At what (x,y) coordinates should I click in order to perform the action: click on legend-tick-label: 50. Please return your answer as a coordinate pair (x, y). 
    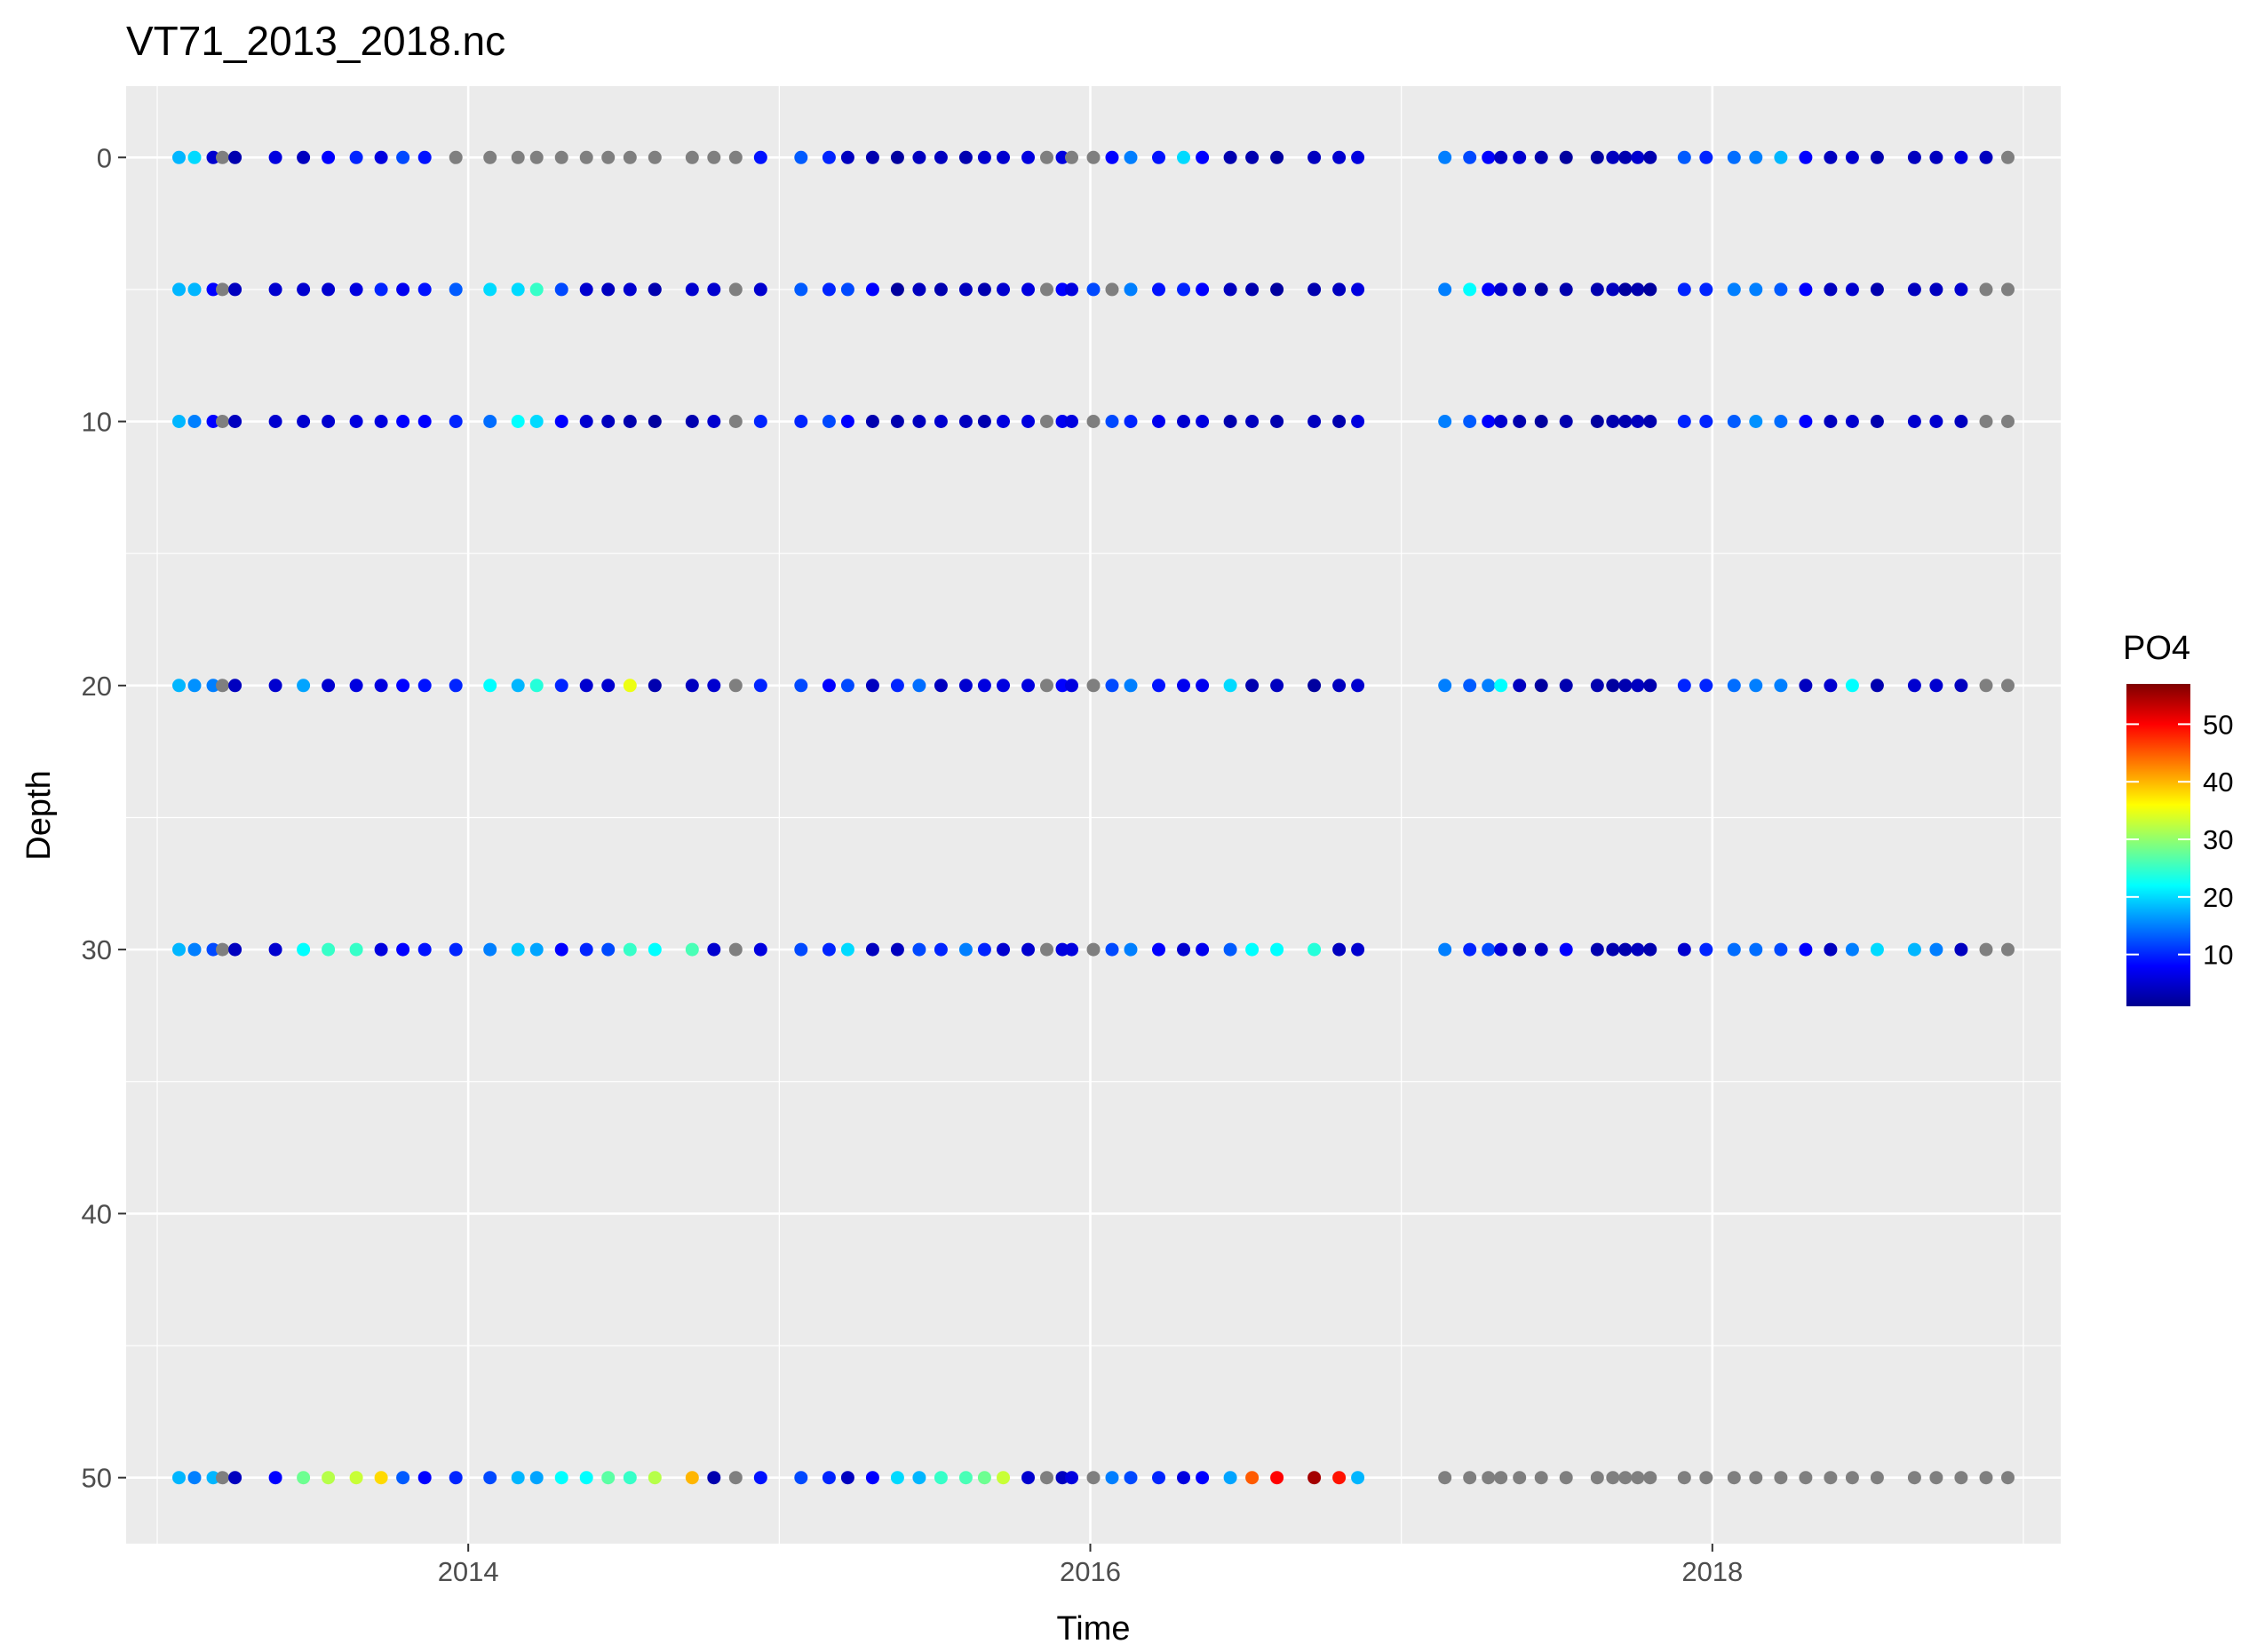
    Looking at the image, I should click on (2218, 724).